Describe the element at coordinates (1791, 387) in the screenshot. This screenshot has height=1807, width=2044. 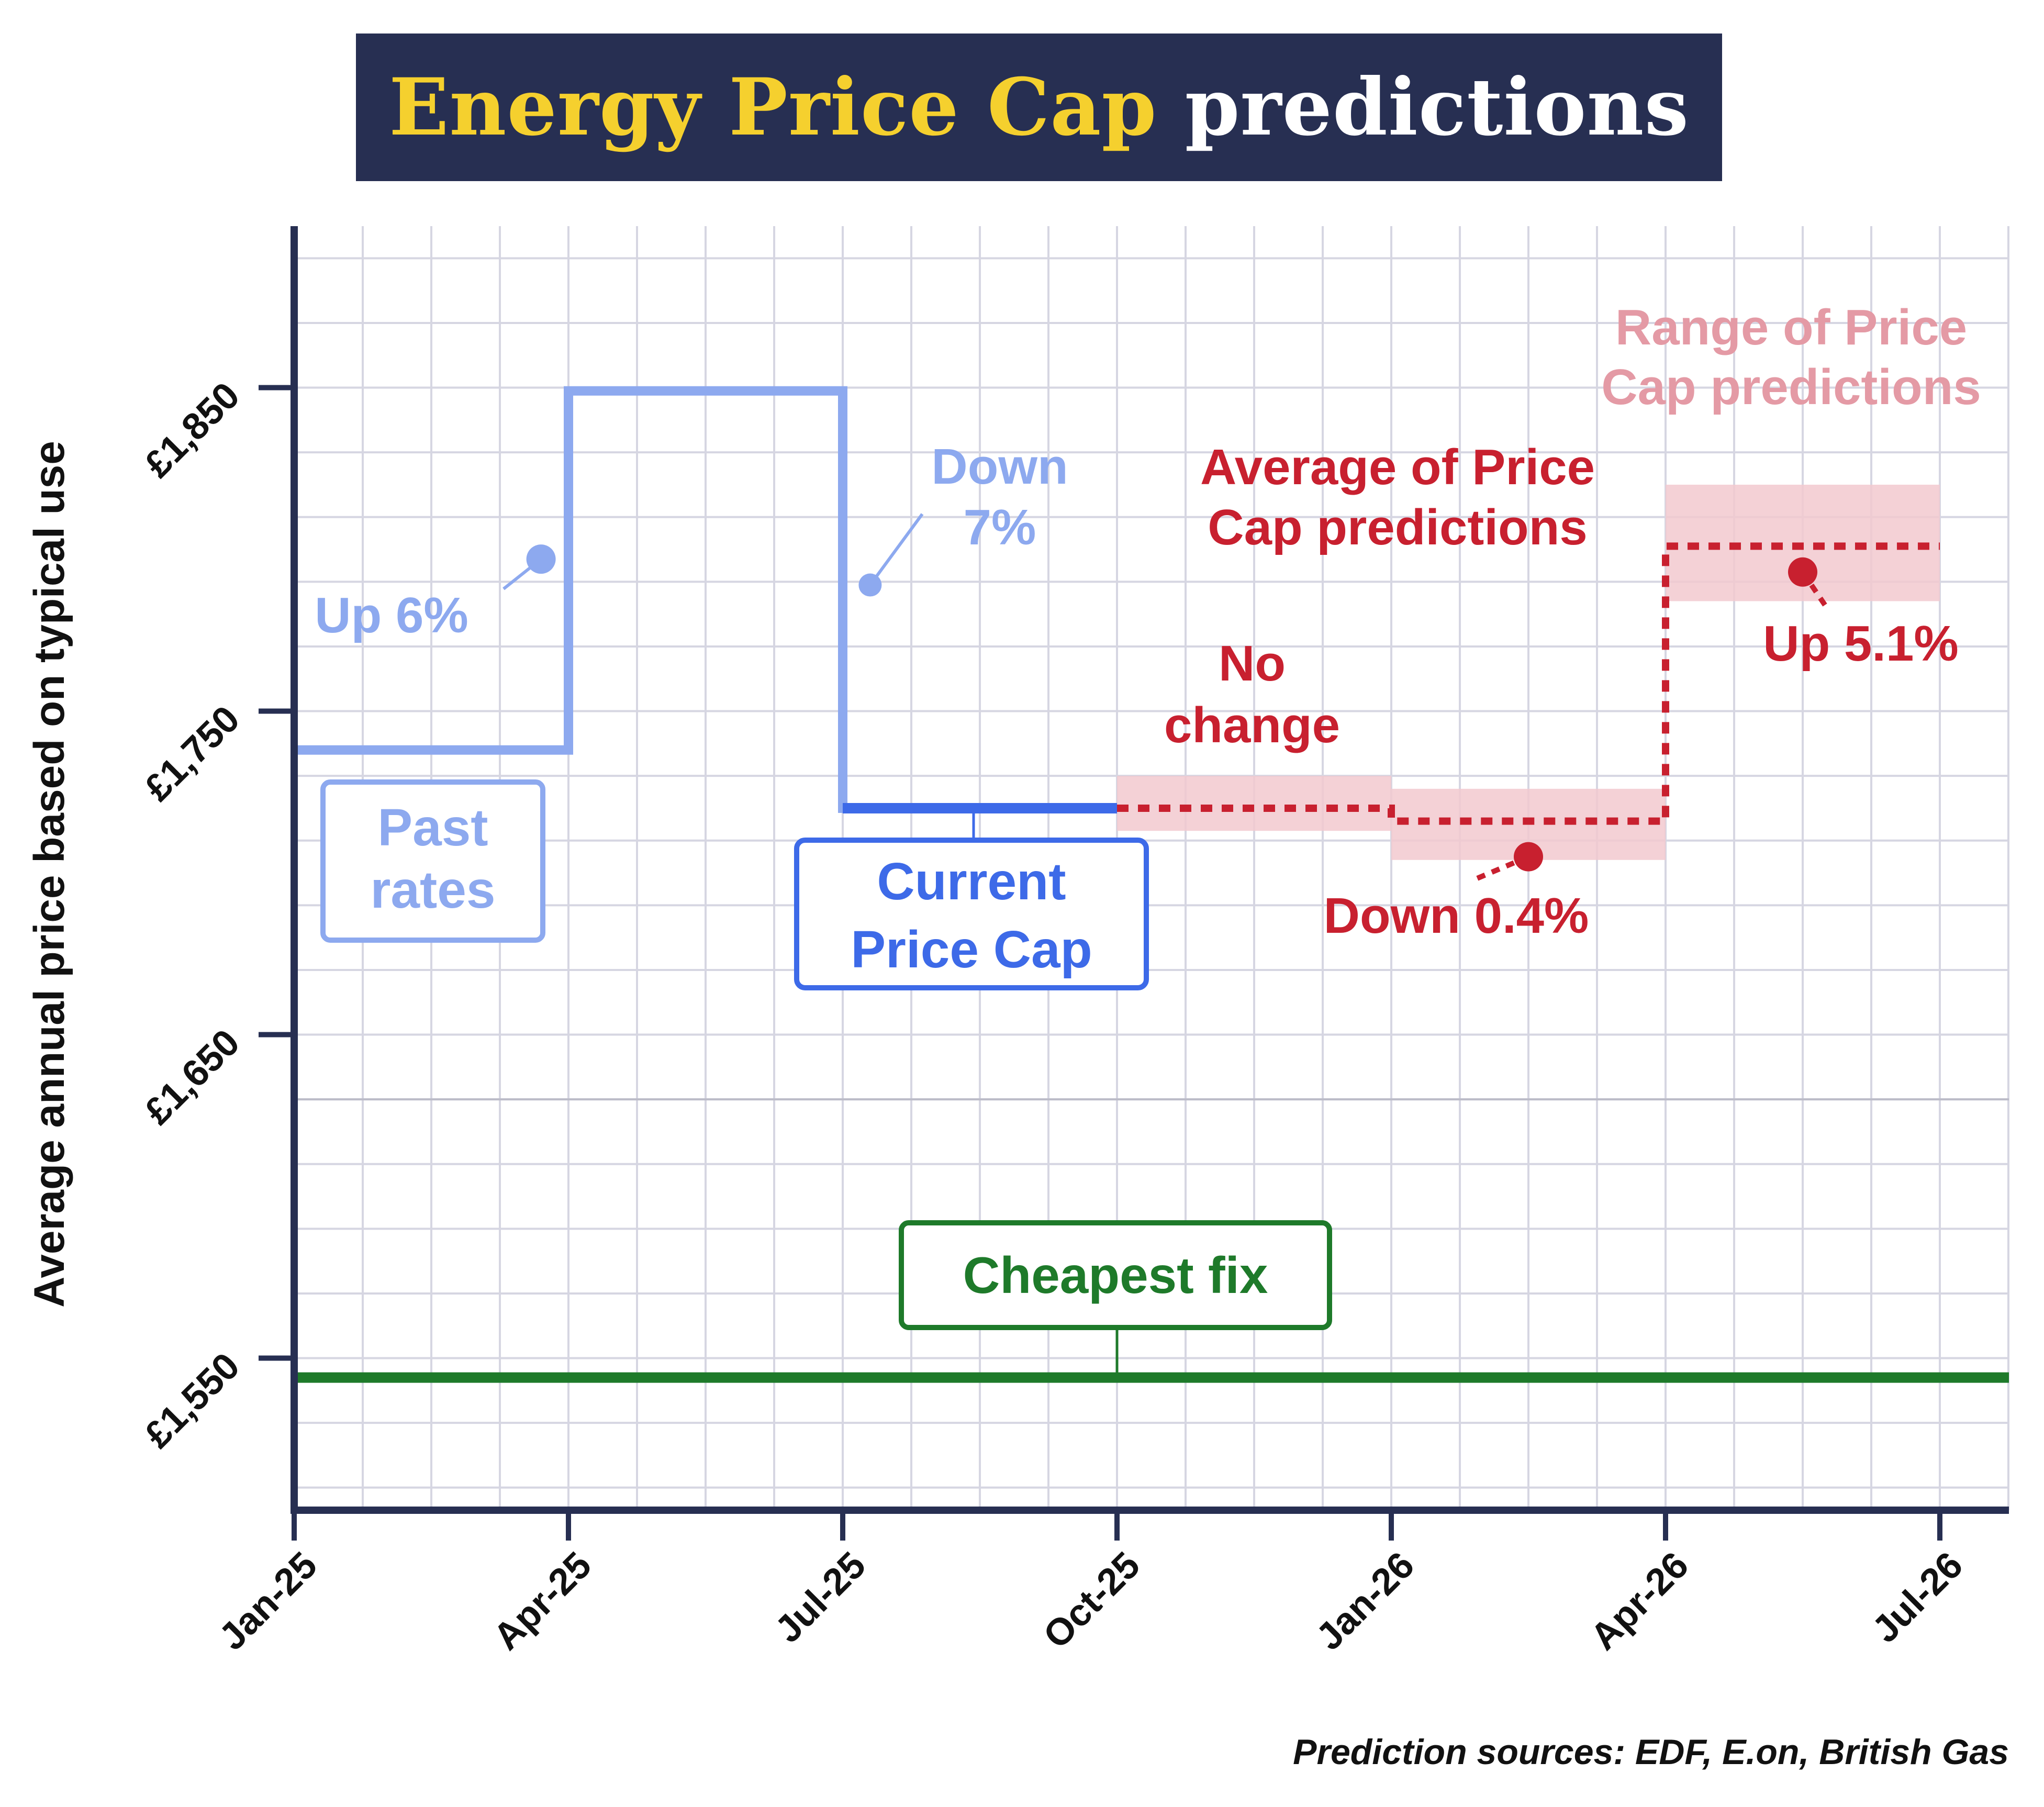
I see `range-label-line2: Cap predictions` at that location.